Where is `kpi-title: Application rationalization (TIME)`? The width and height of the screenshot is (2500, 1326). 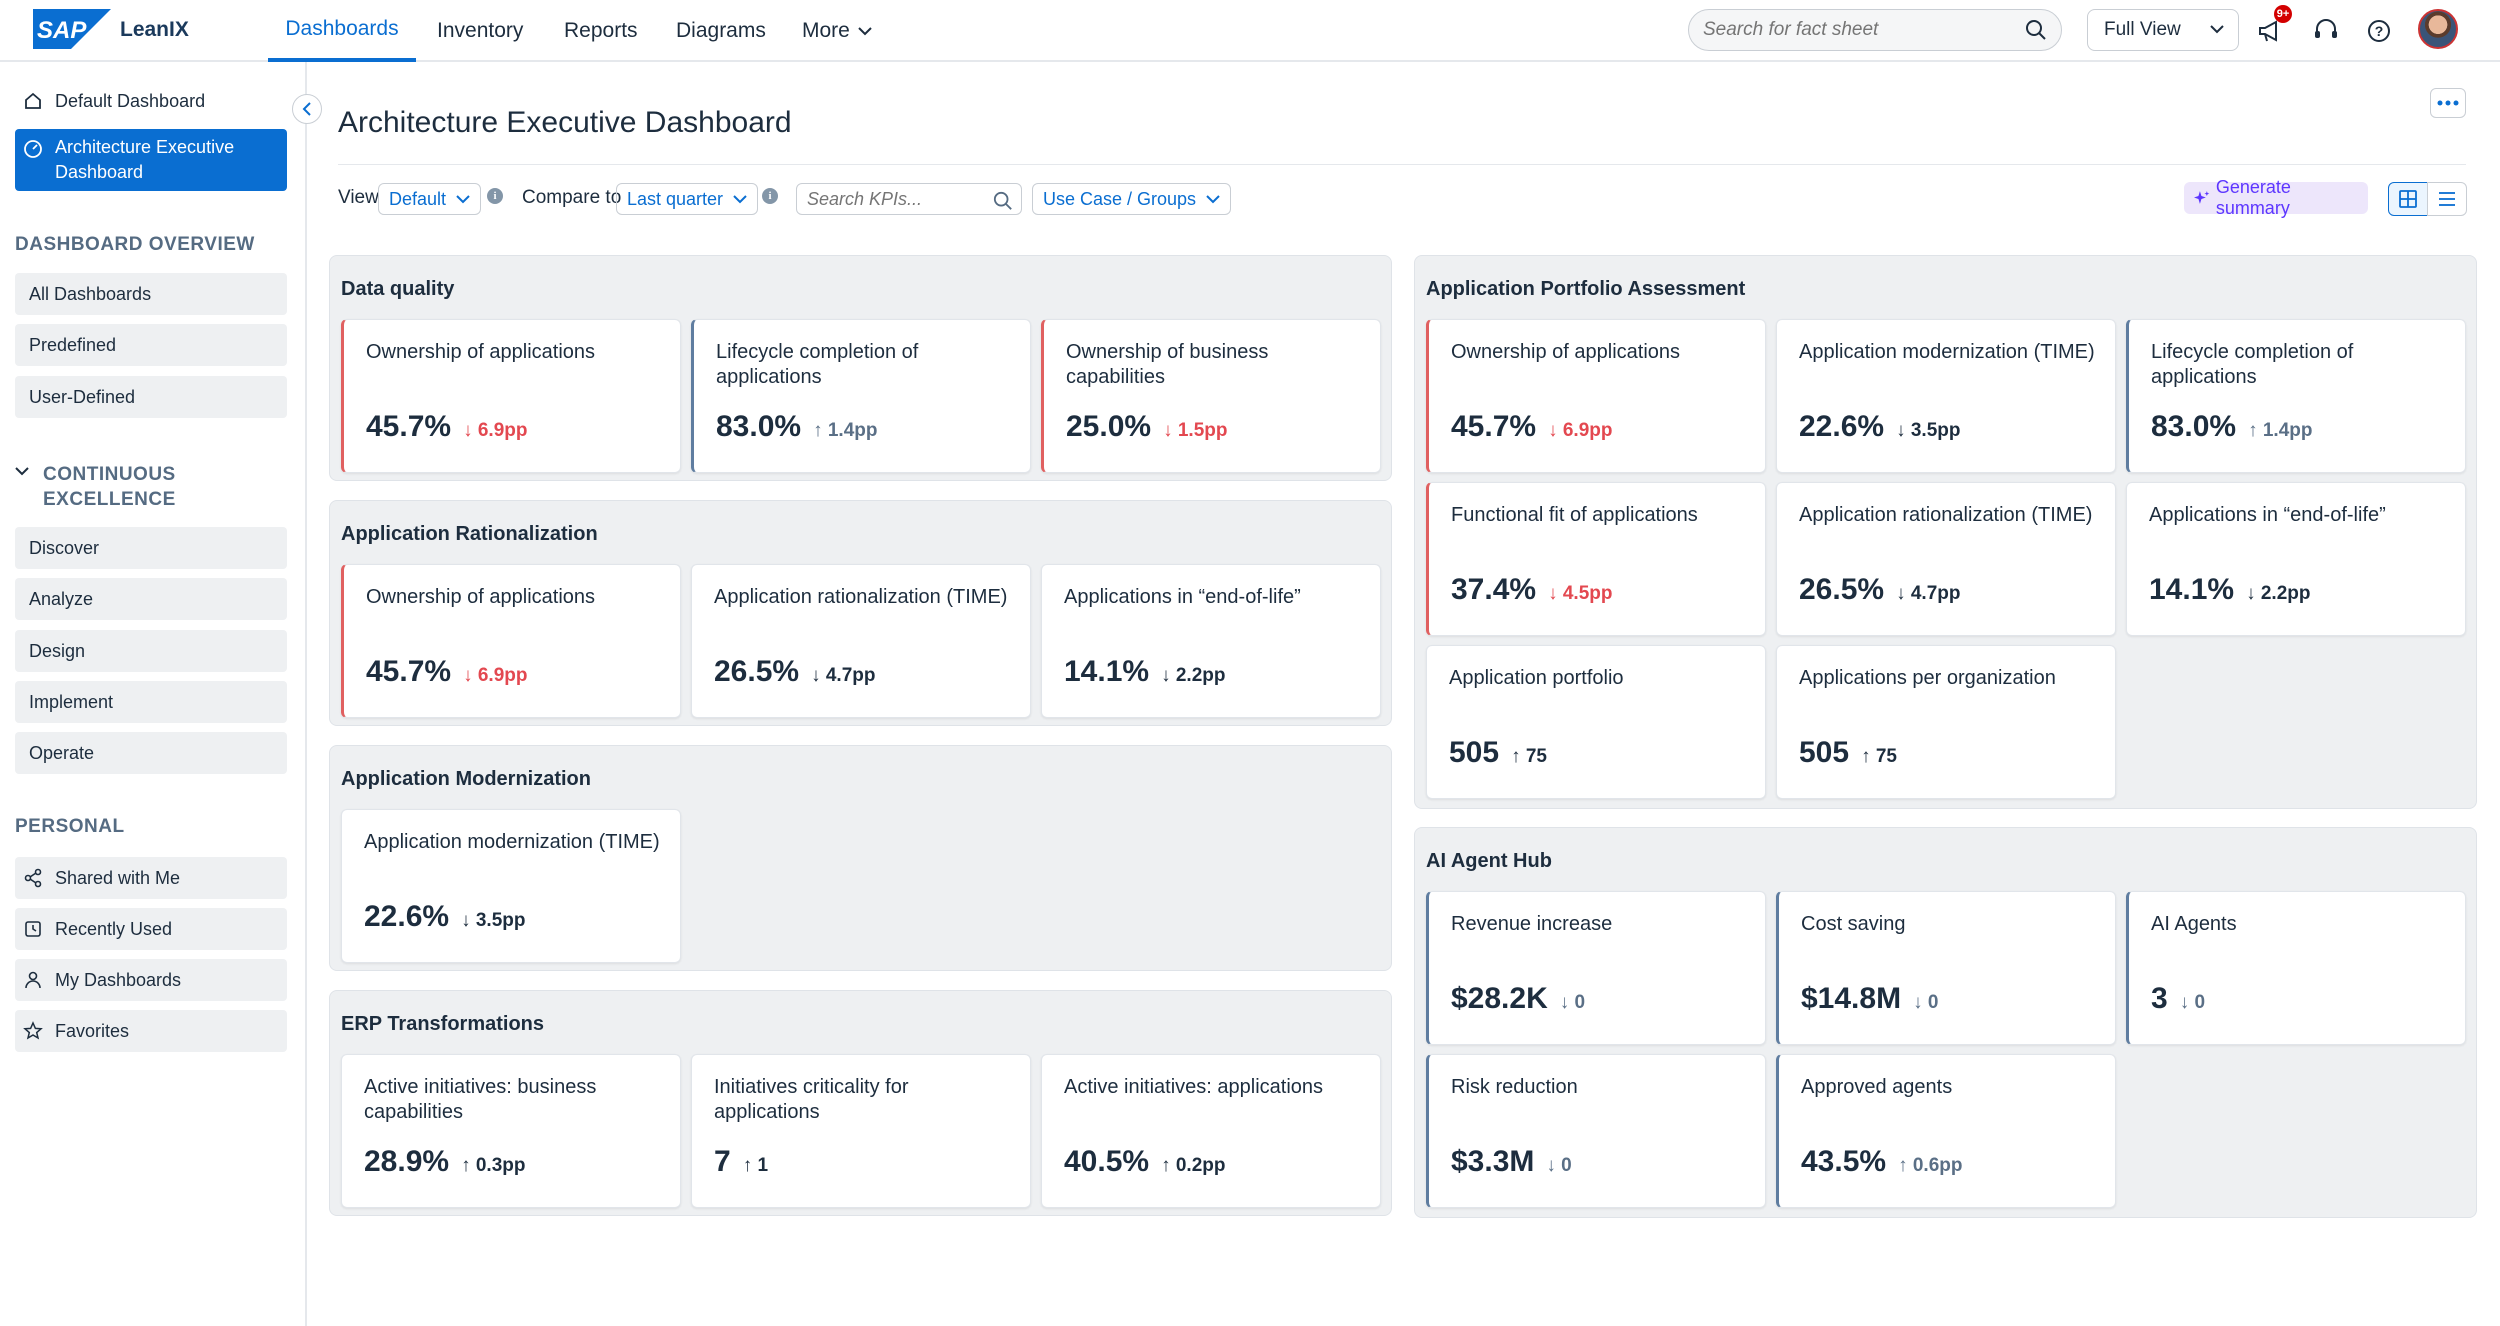
kpi-title: Application rationalization (TIME) is located at coordinates (1946, 515).